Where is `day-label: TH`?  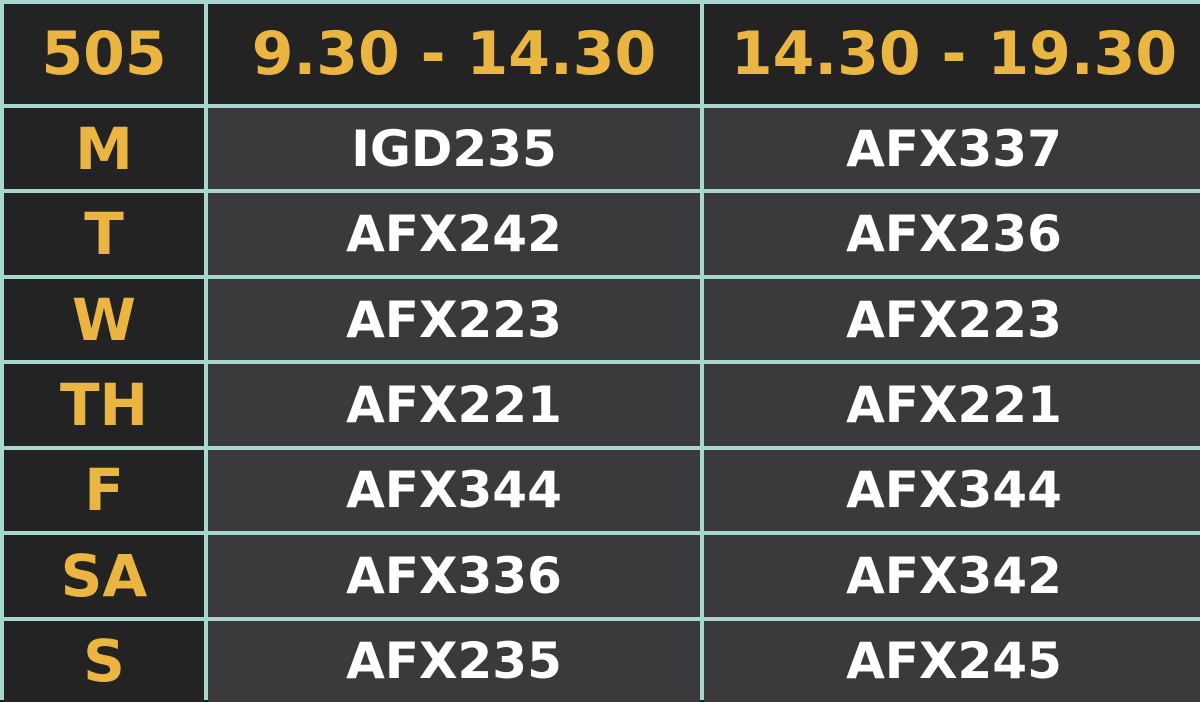
day-label: TH is located at coordinates (104, 405).